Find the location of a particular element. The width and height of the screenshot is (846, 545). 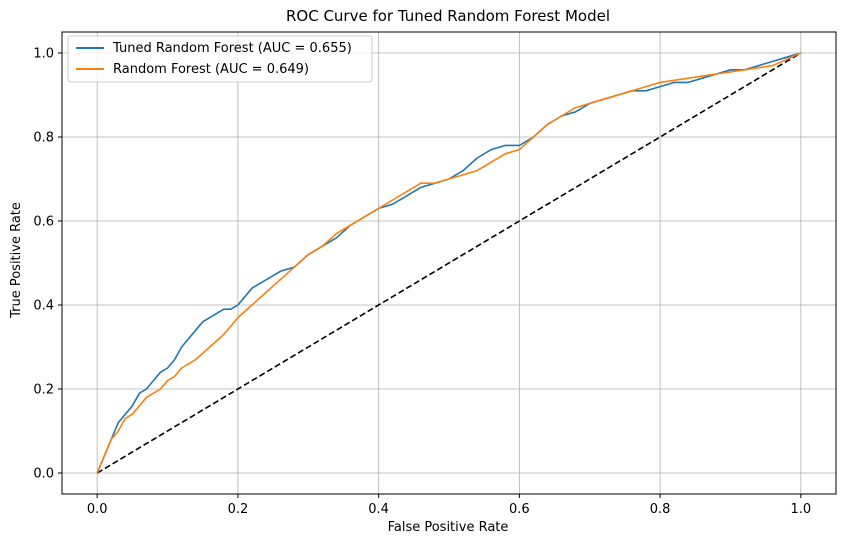

x-tick-label: 0.6 is located at coordinates (519, 509).